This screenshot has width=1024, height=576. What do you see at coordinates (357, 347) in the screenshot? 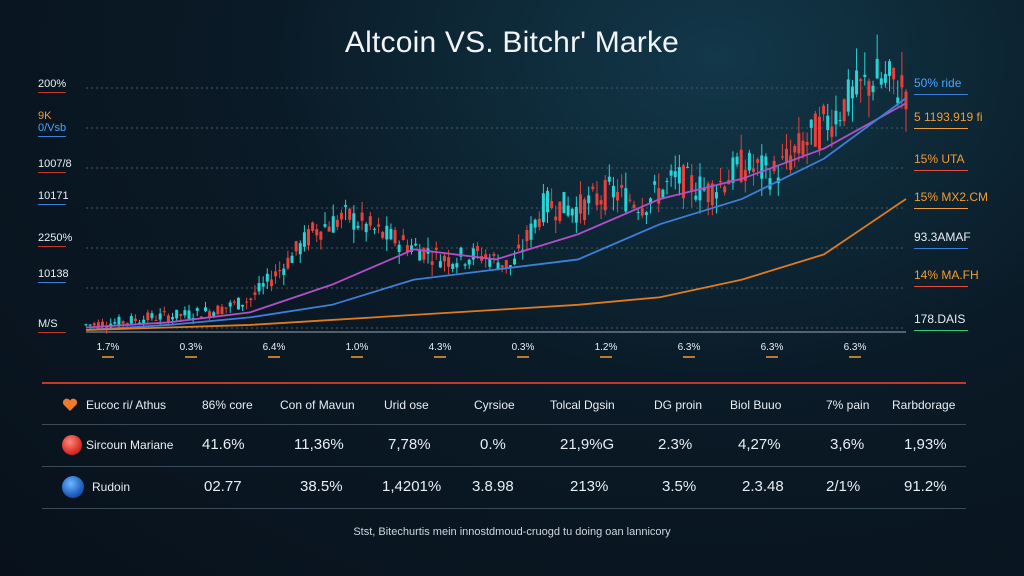
I see `x-tick-label: 1.0%` at bounding box center [357, 347].